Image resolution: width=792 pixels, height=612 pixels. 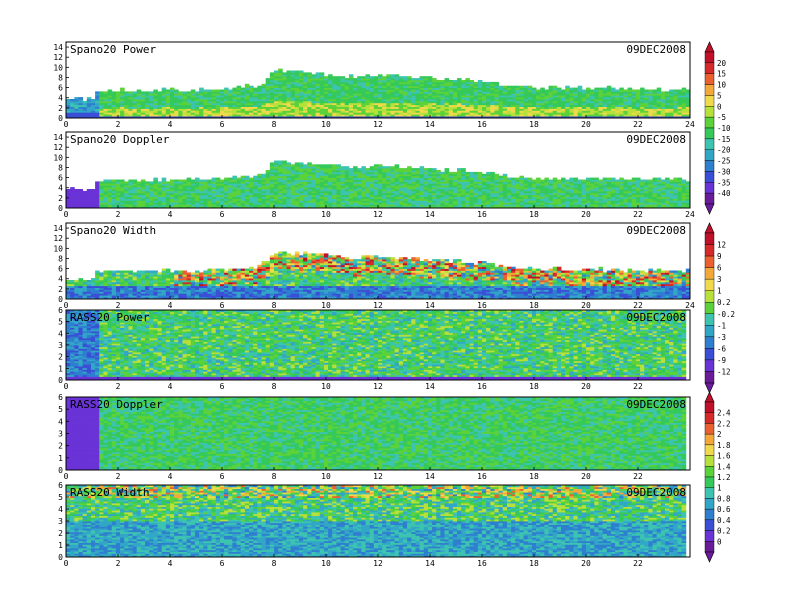 What do you see at coordinates (378, 124) in the screenshot?
I see `x-tick-label: 12` at bounding box center [378, 124].